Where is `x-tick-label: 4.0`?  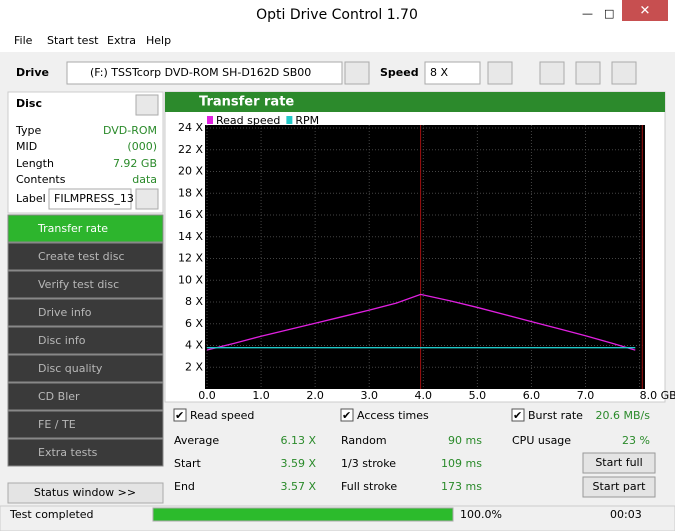
x-tick-label: 4.0 is located at coordinates (424, 395).